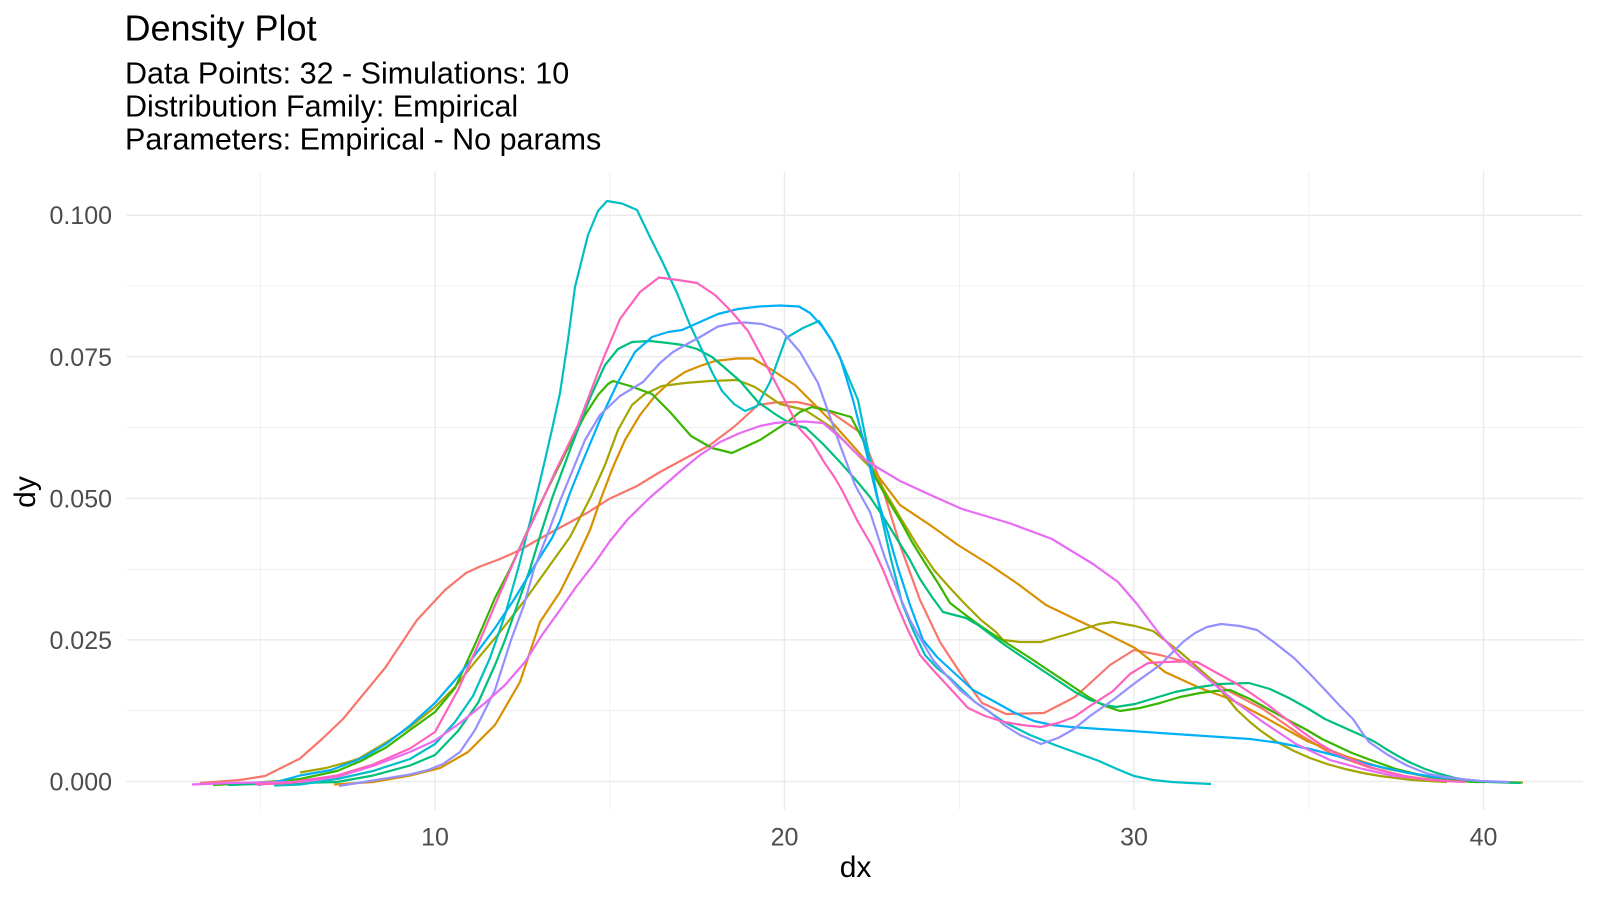 Image resolution: width=1600 pixels, height=900 pixels. Describe the element at coordinates (80, 641) in the screenshot. I see `svg-text: 0.025` at that location.